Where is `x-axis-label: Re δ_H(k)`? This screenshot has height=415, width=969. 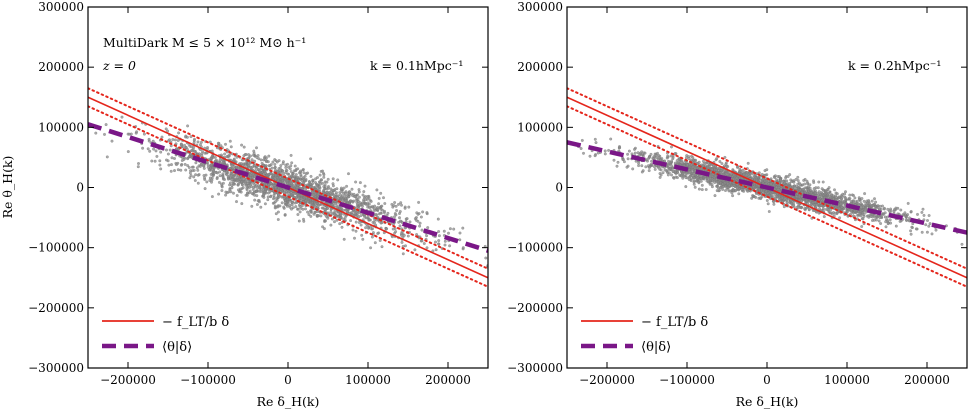 x-axis-label: Re δ_H(k) is located at coordinates (767, 401).